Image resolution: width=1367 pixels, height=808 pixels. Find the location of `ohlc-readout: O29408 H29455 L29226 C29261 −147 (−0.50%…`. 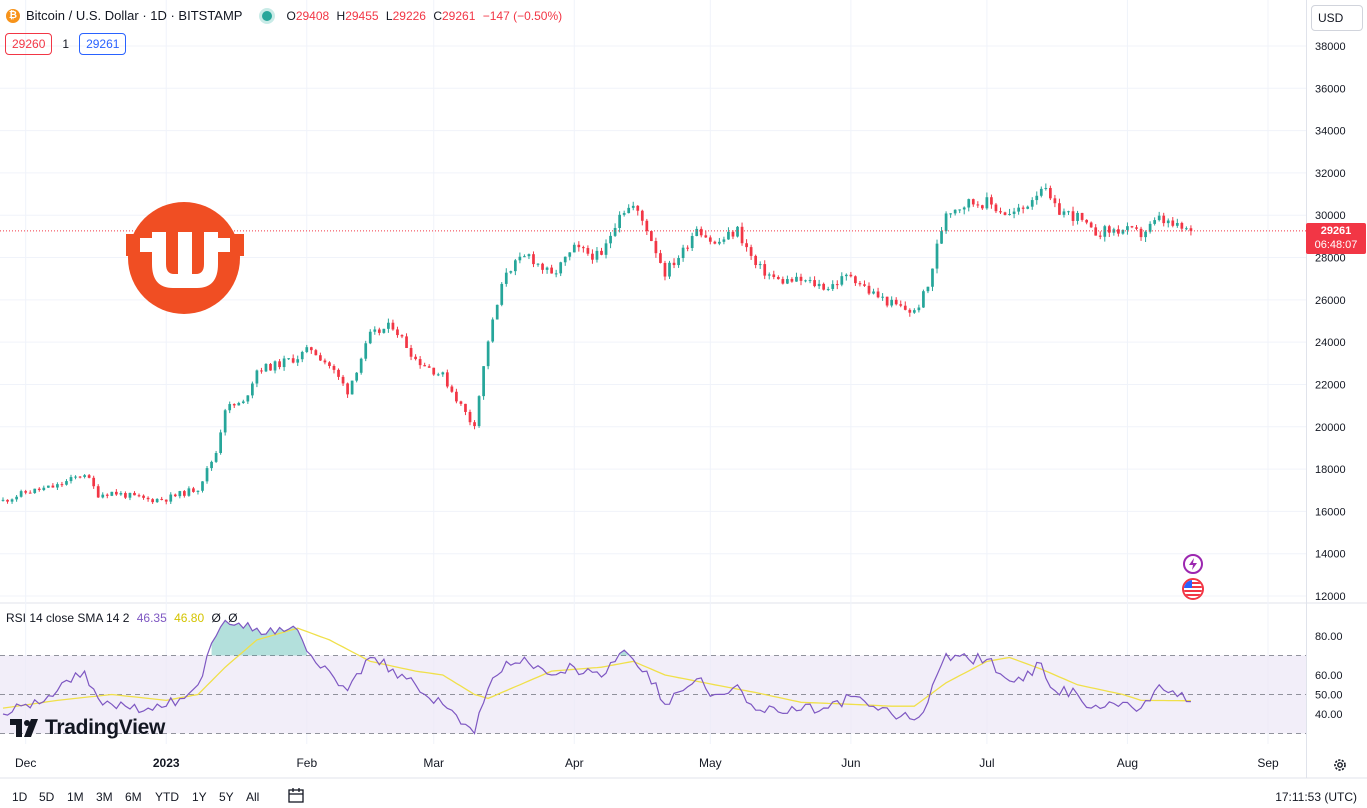

ohlc-readout: O29408 H29455 L29226 C29261 −147 (−0.50%… is located at coordinates (424, 15).